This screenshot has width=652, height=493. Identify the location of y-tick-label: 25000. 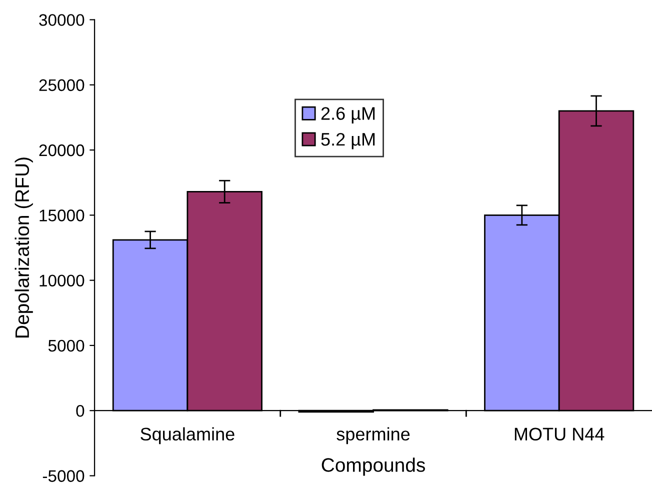
(61, 85).